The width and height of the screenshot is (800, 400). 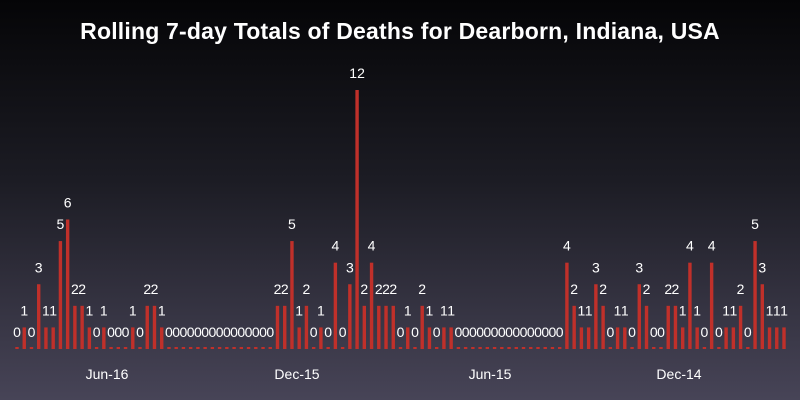 What do you see at coordinates (184, 332) in the screenshot?
I see `value-label-23: 0` at bounding box center [184, 332].